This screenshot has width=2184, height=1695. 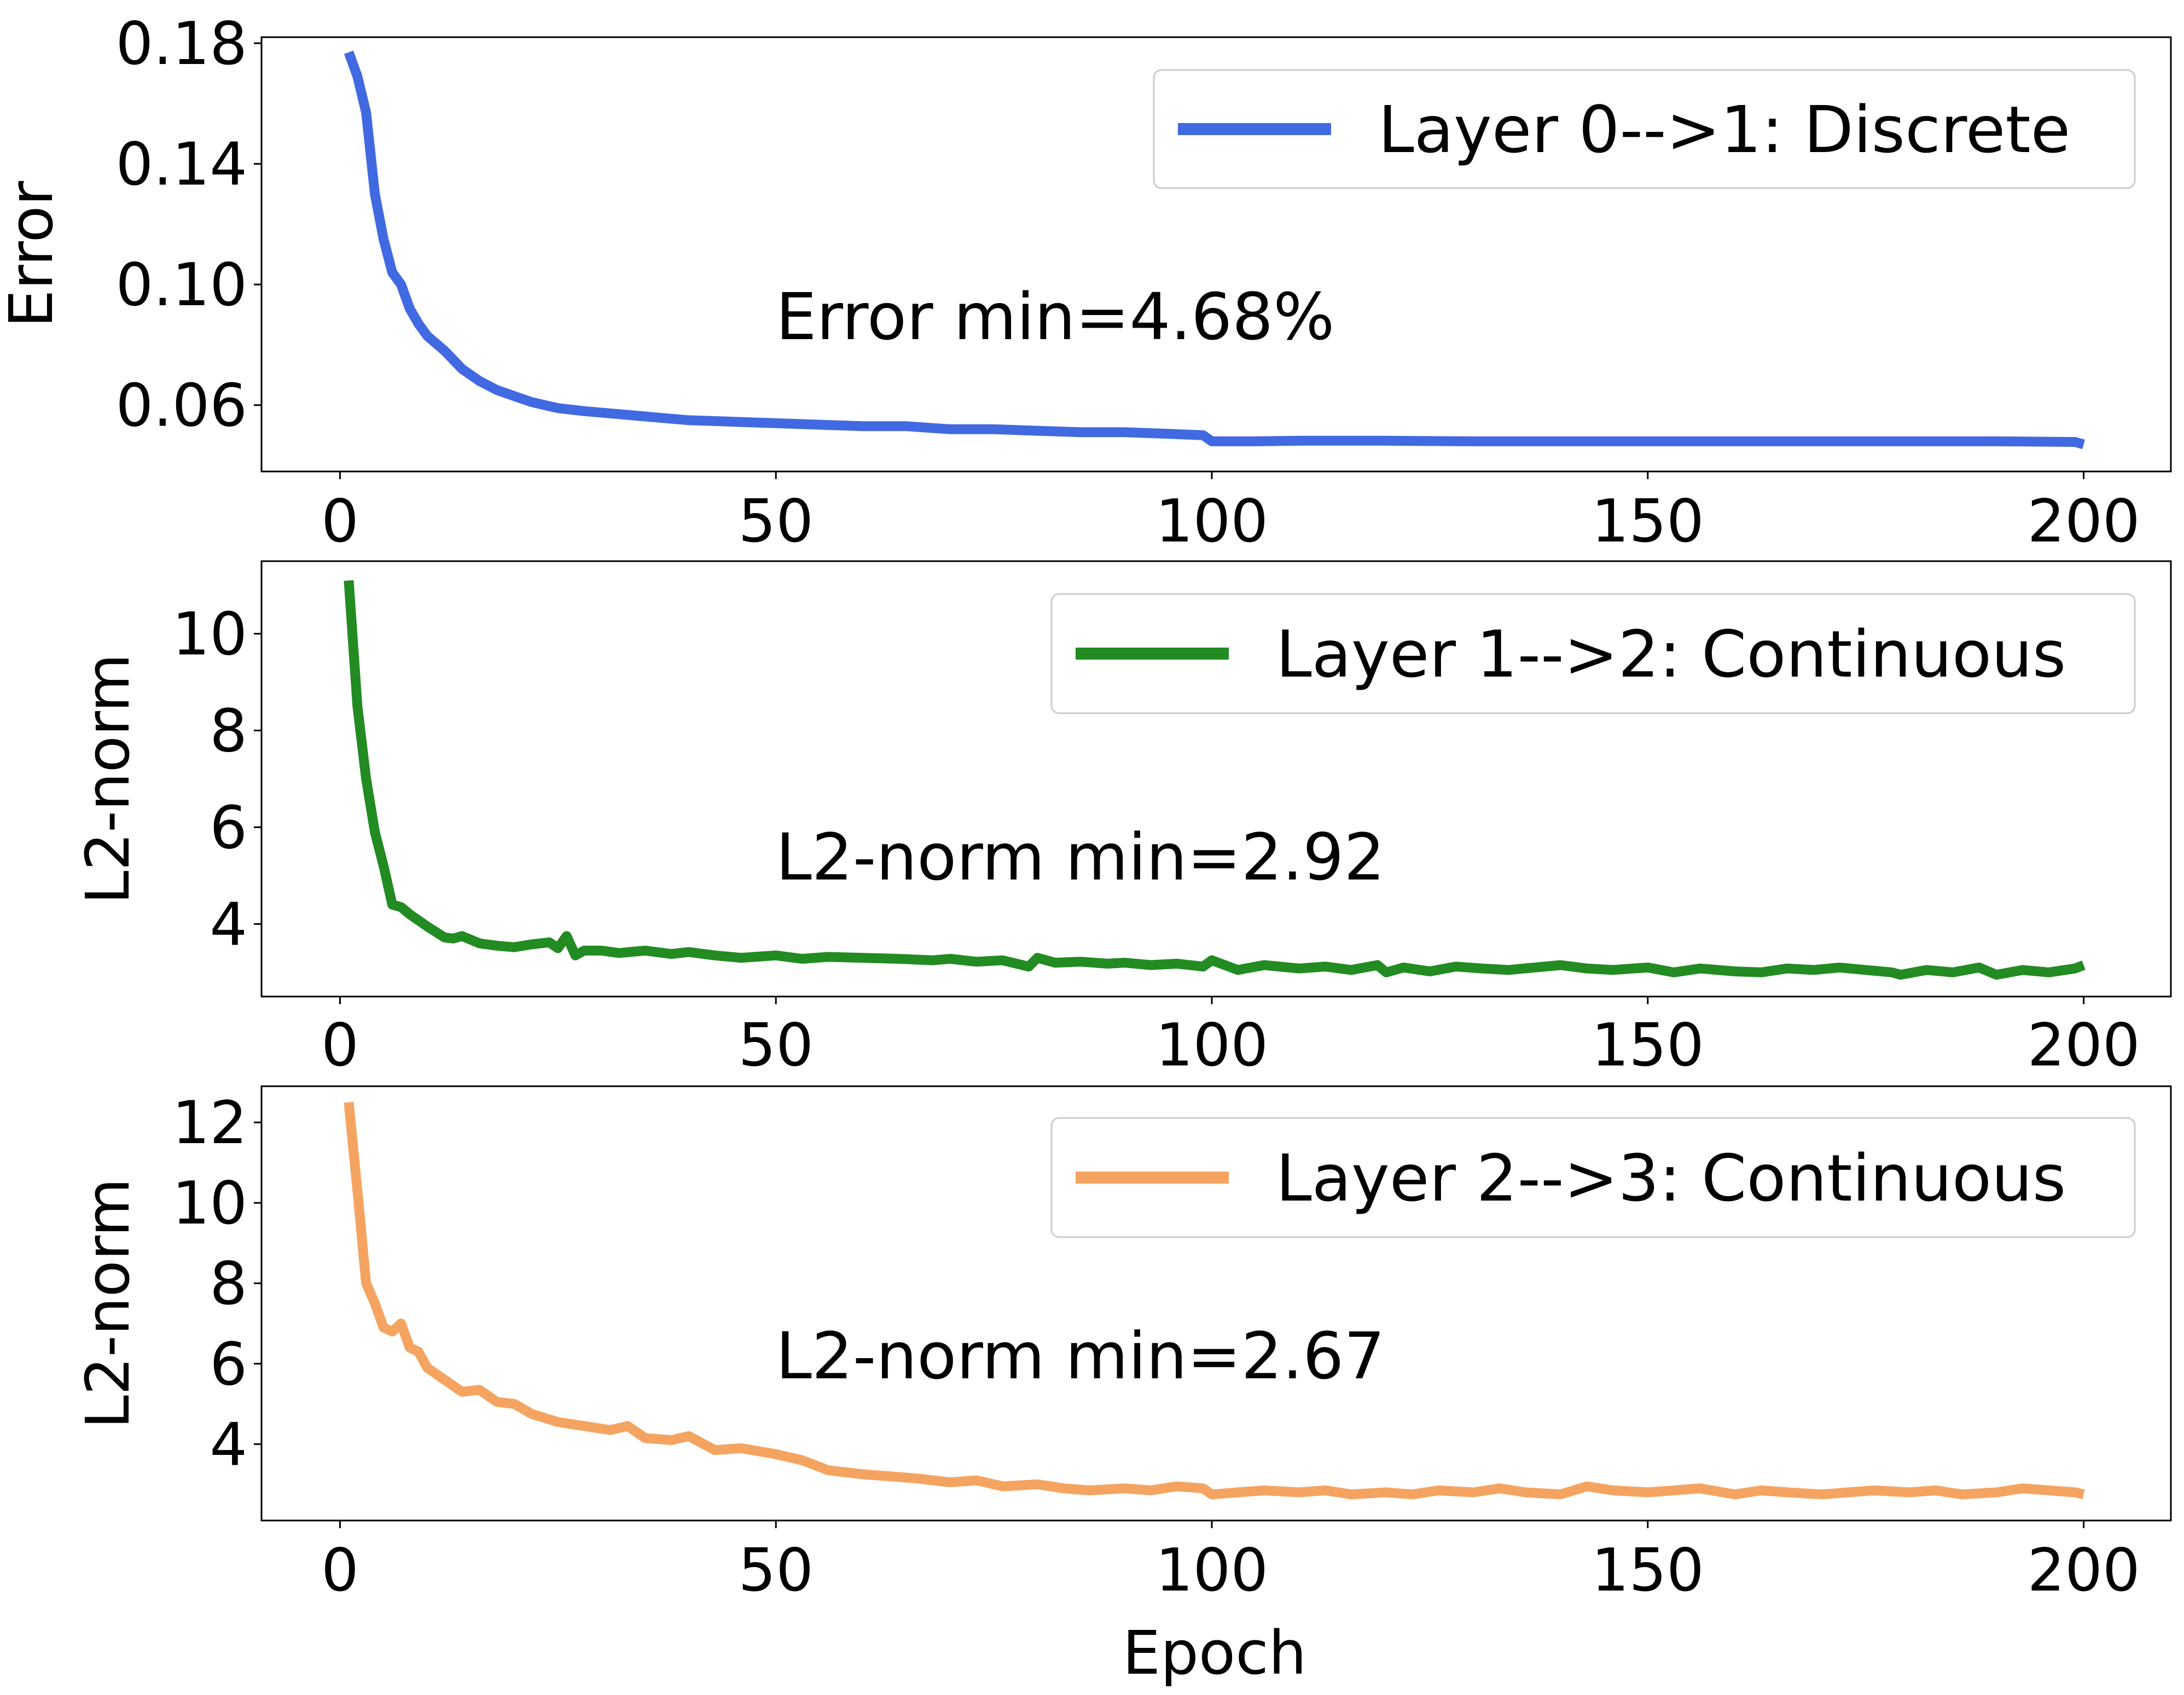 What do you see at coordinates (181, 406) in the screenshot?
I see `y-tick-label: 0.06` at bounding box center [181, 406].